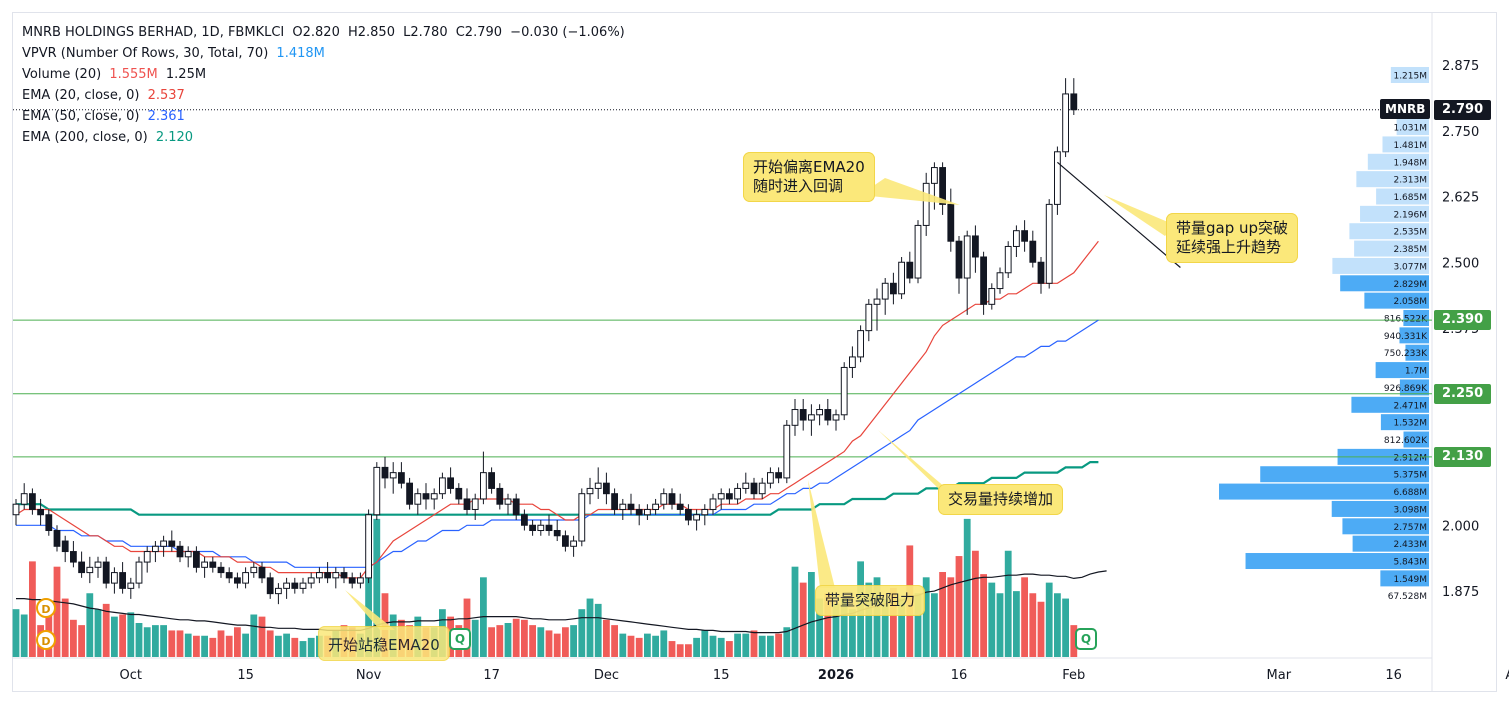  What do you see at coordinates (809, 177) in the screenshot?
I see `note-deviate-ema20: 开始偏离EMA20 随时进入回调` at bounding box center [809, 177].